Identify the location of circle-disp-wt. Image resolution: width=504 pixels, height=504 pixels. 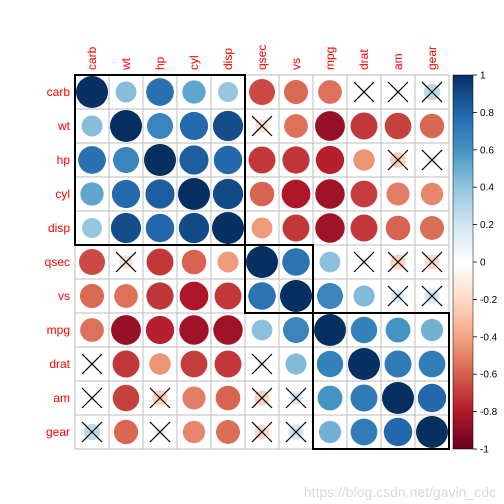
(126, 228).